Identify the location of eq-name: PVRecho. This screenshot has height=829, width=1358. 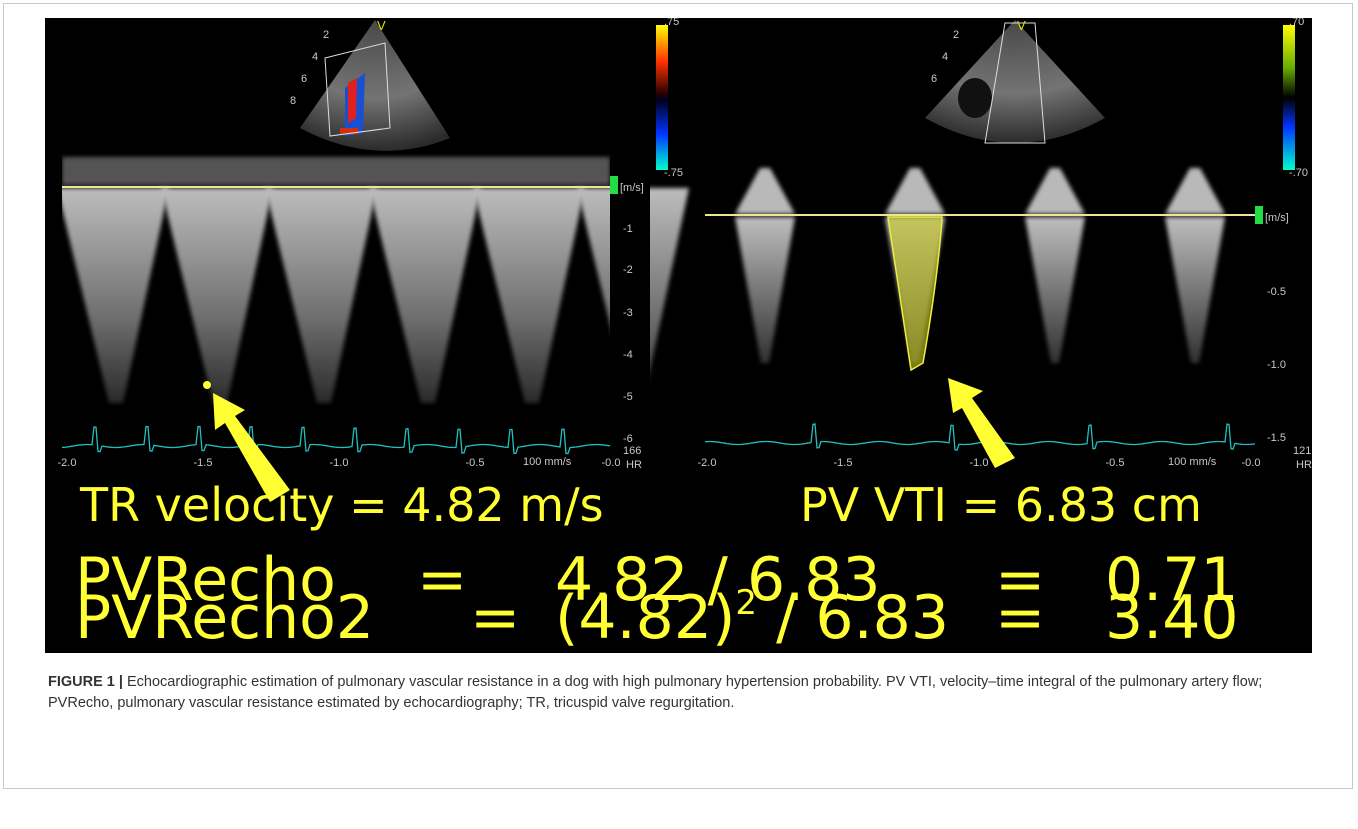
(205, 580).